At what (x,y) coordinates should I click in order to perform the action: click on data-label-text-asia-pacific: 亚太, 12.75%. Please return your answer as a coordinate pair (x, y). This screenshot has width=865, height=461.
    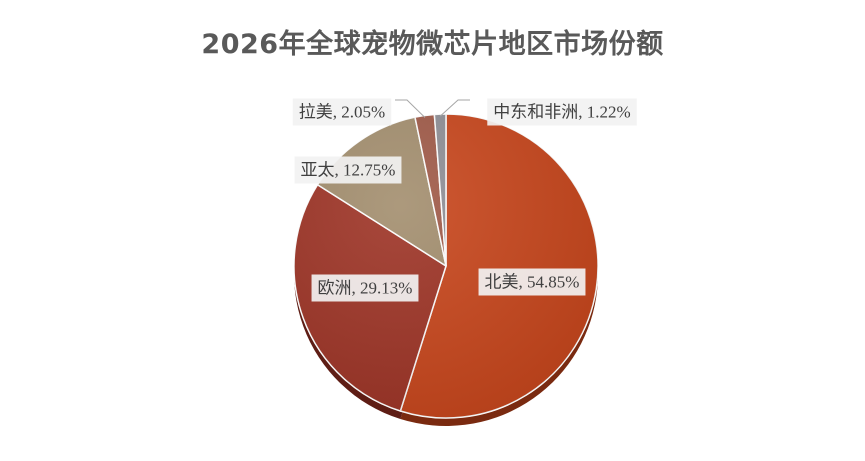
    Looking at the image, I should click on (348, 170).